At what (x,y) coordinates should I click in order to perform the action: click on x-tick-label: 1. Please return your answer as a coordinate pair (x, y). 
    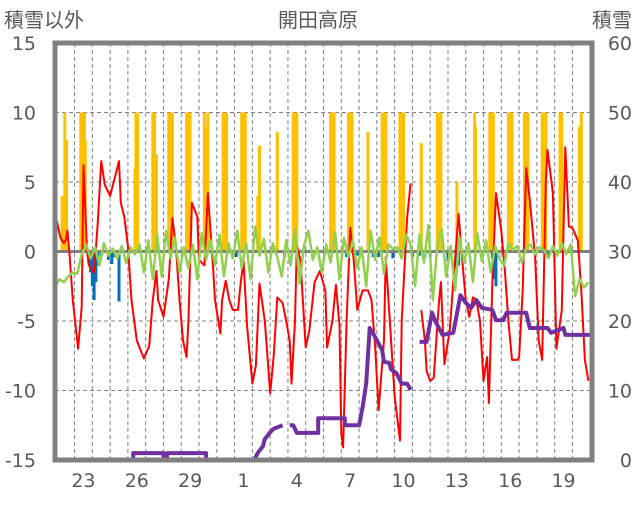
    Looking at the image, I should click on (243, 481).